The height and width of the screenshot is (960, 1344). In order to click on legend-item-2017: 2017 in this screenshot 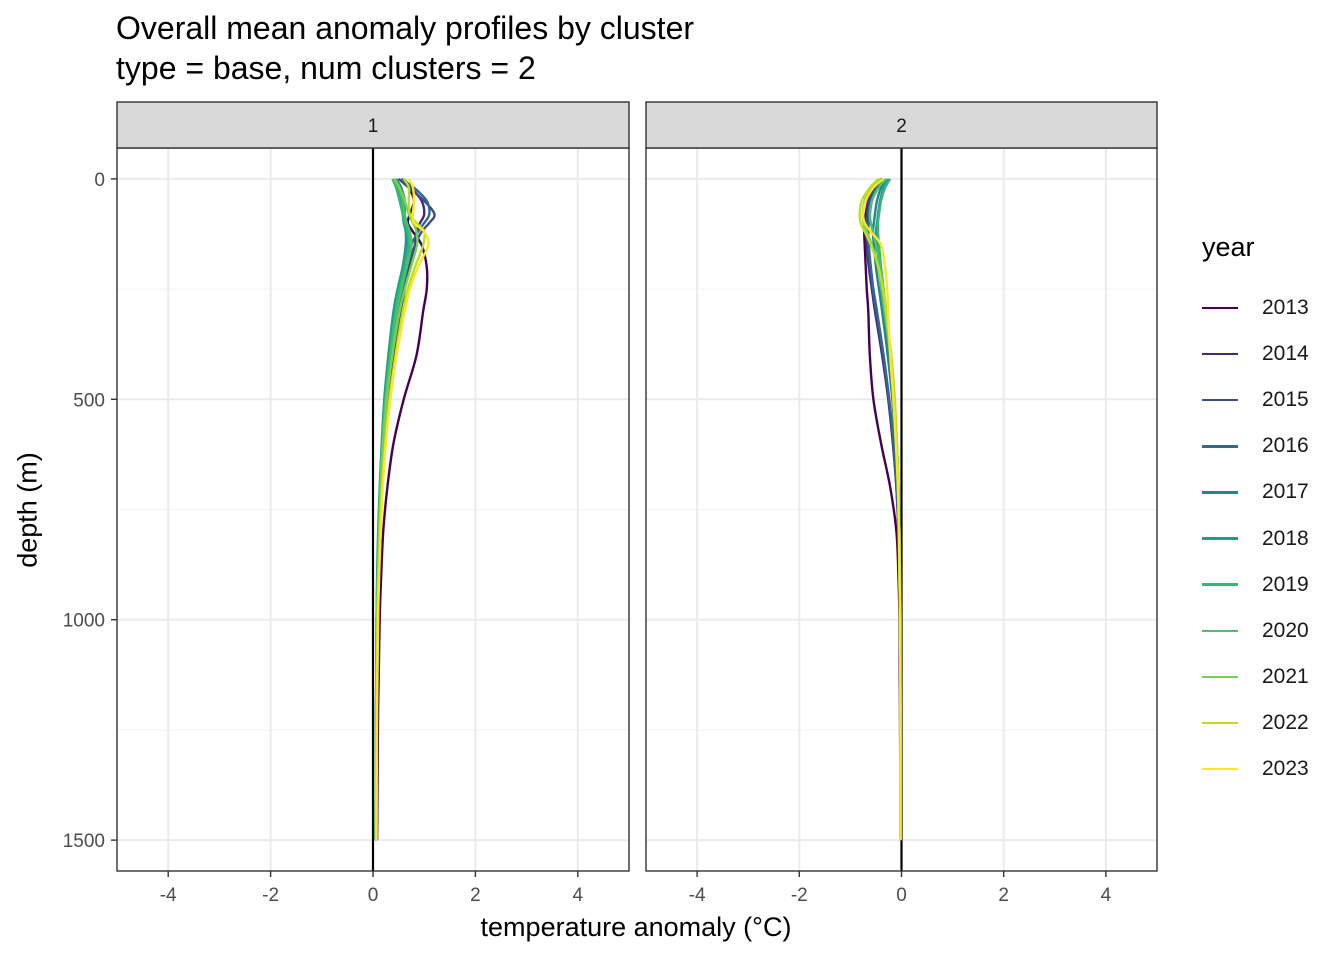, I will do `click(1255, 492)`.